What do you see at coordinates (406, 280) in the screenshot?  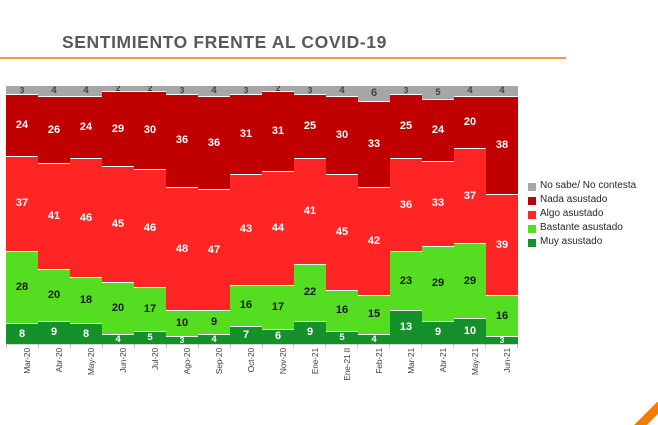 I see `bar-segment-value: 23` at bounding box center [406, 280].